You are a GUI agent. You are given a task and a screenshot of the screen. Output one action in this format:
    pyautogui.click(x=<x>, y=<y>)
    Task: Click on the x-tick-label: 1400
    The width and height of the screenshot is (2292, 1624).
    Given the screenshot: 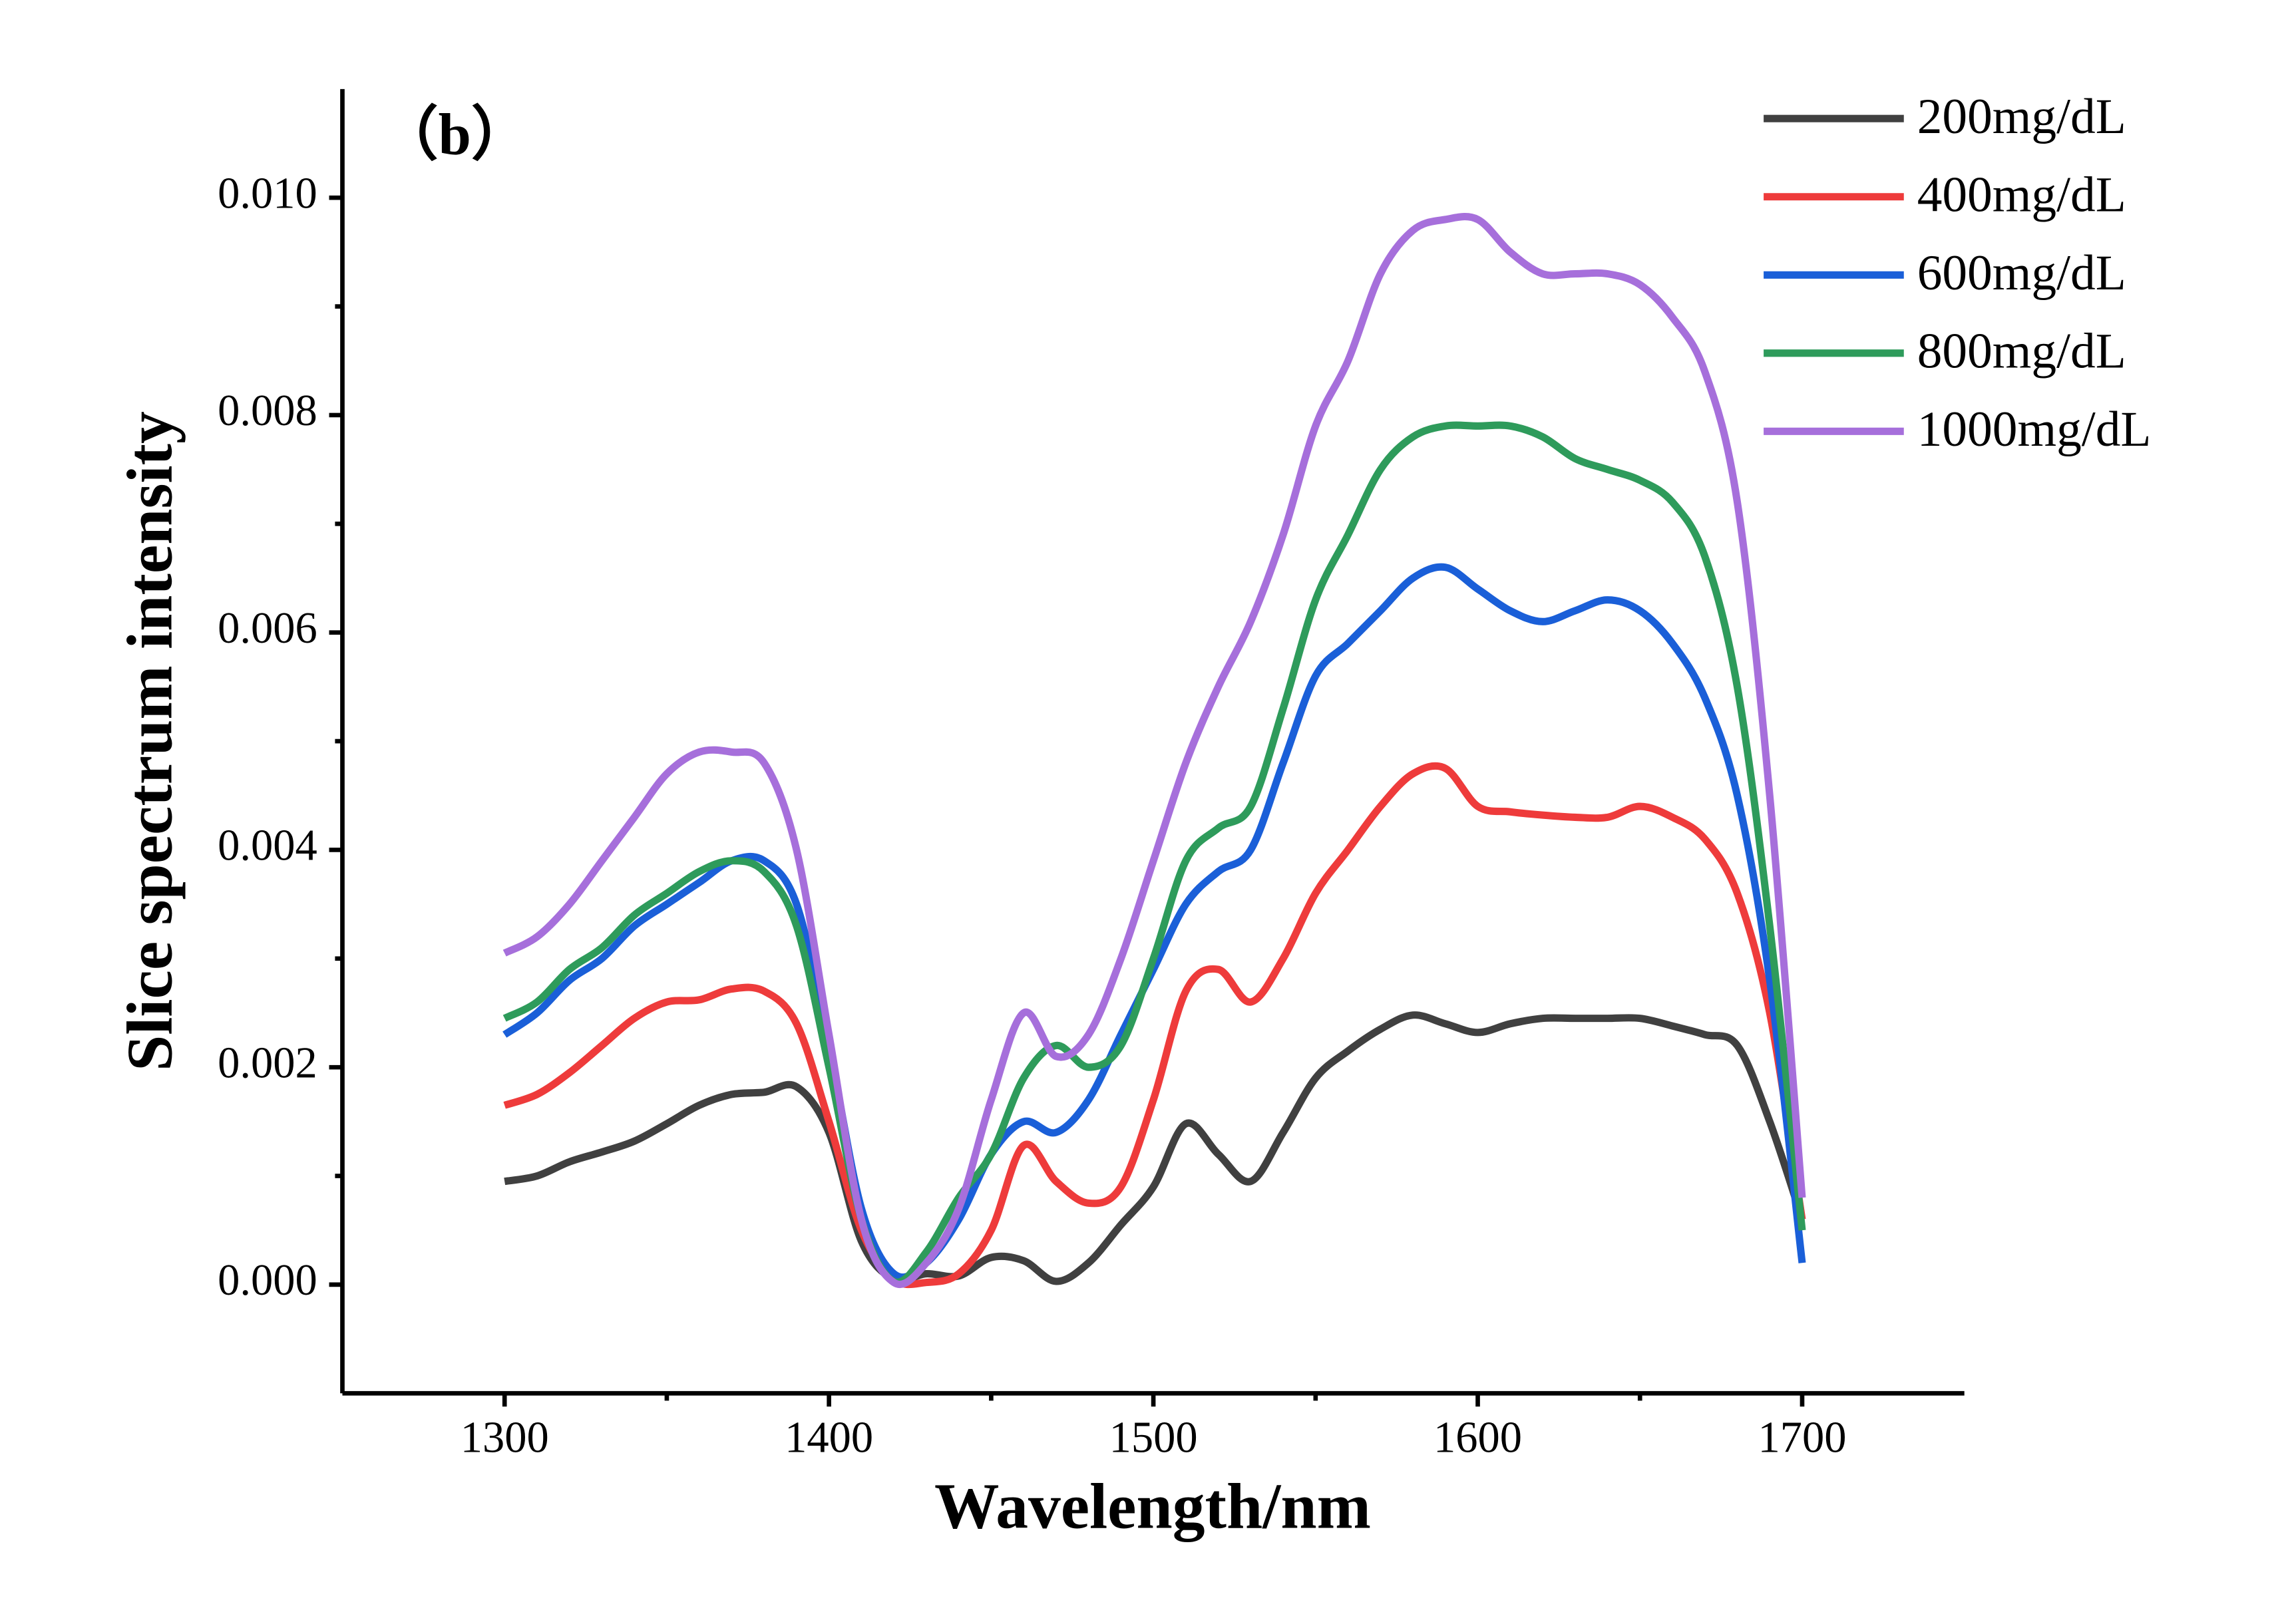 What is the action you would take?
    pyautogui.click(x=829, y=1438)
    